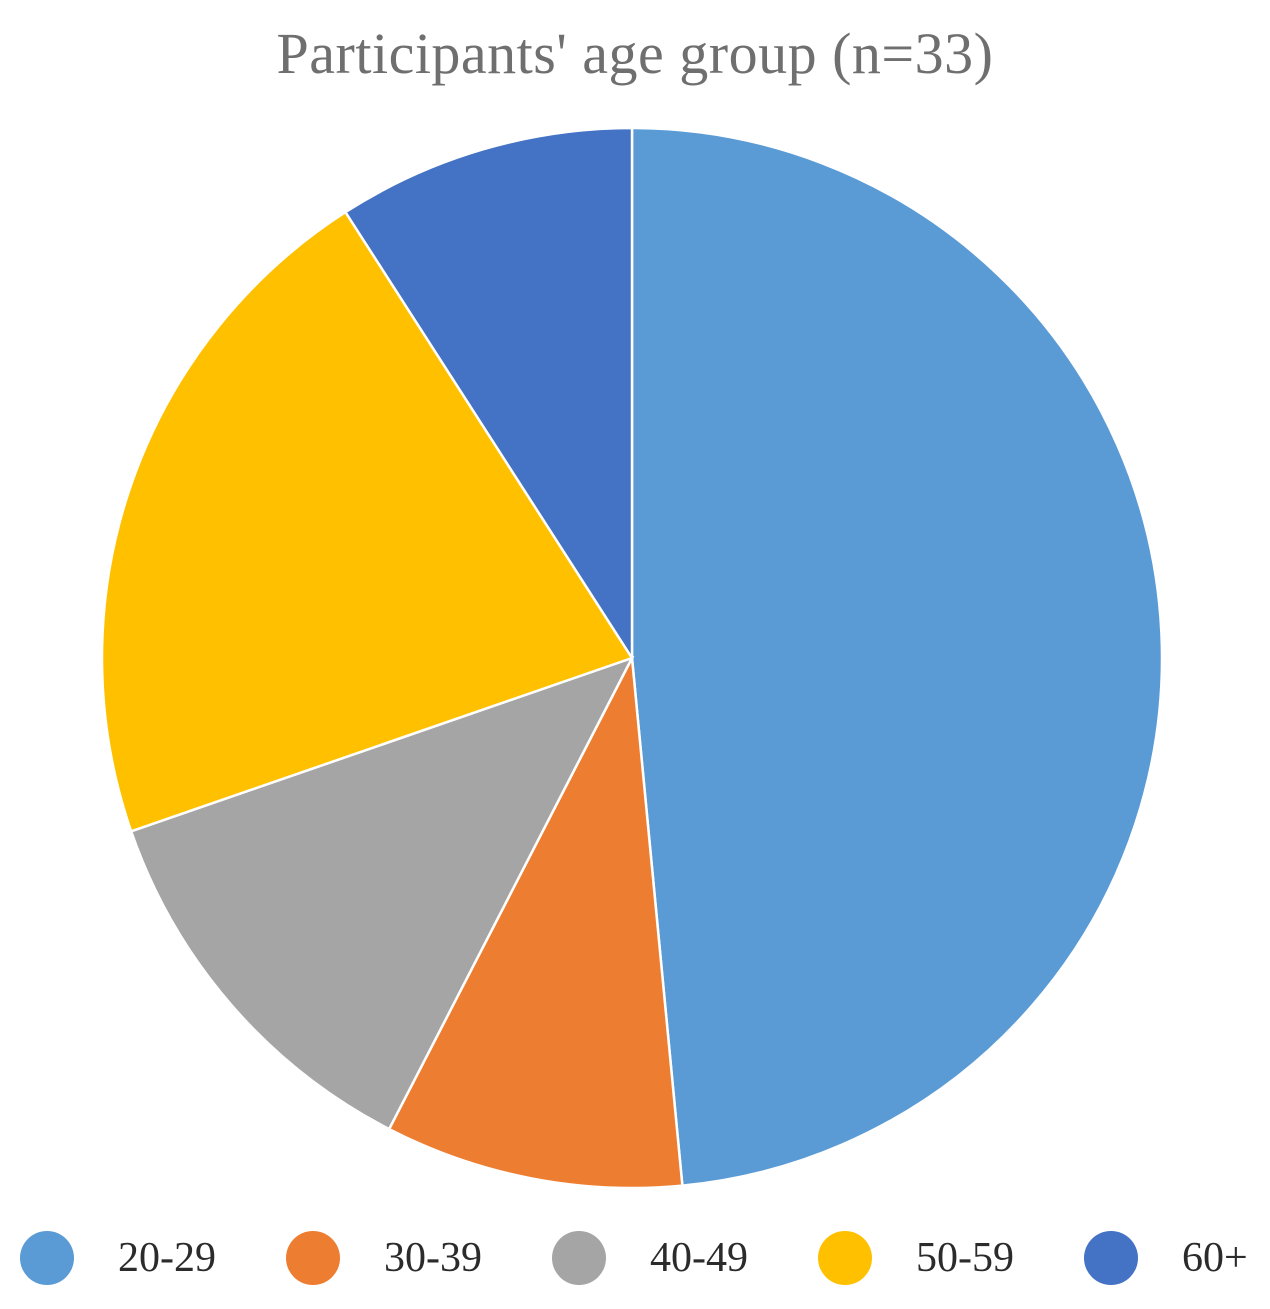 The image size is (1270, 1309). Describe the element at coordinates (635, 53) in the screenshot. I see `chart-title: Participants' age group (n=33)` at that location.